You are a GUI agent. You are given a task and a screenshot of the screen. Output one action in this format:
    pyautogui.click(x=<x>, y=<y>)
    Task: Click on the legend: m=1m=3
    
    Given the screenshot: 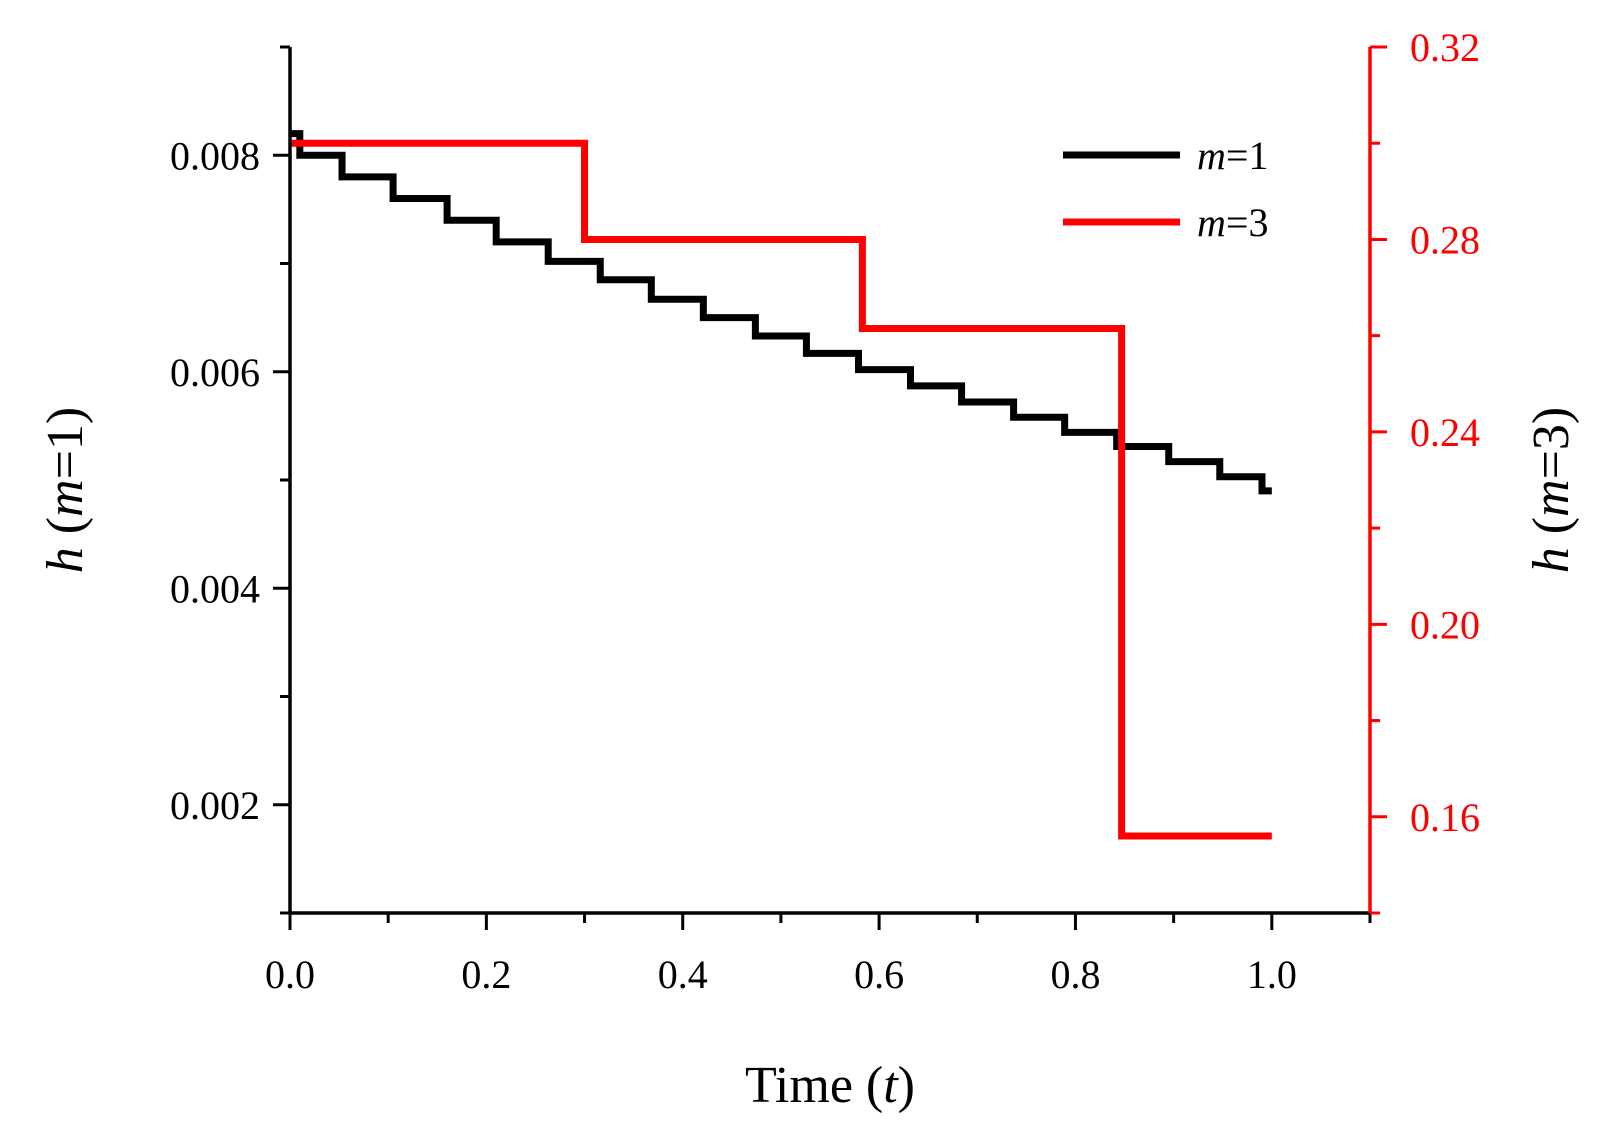 What is the action you would take?
    pyautogui.click(x=1165, y=189)
    